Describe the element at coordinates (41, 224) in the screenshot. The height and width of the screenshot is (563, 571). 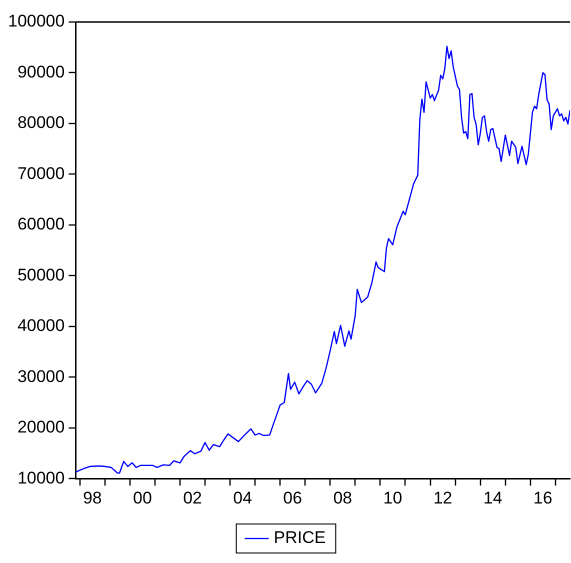
I see `y-tick-label: 60000` at that location.